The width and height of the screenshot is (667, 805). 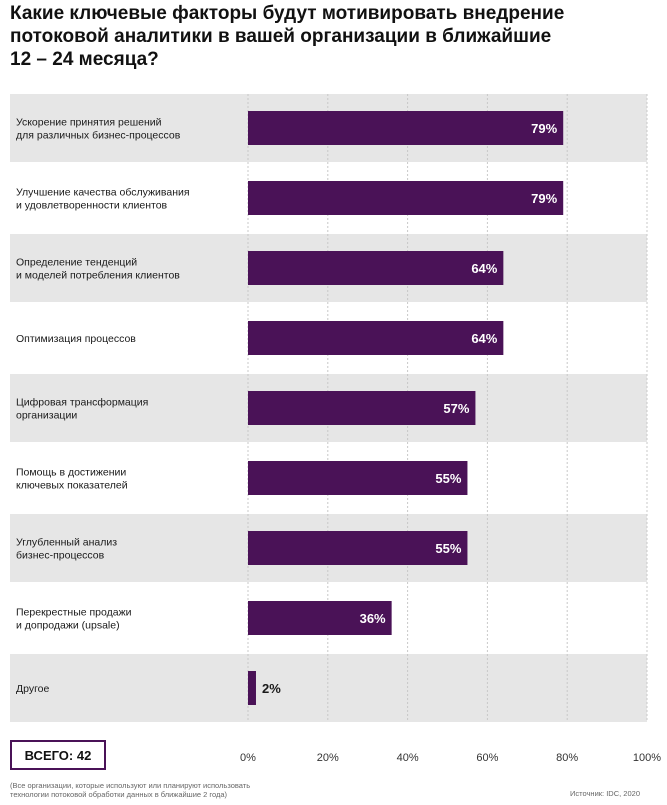 What do you see at coordinates (74, 613) in the screenshot?
I see `category-label: Перекрестные продажи` at bounding box center [74, 613].